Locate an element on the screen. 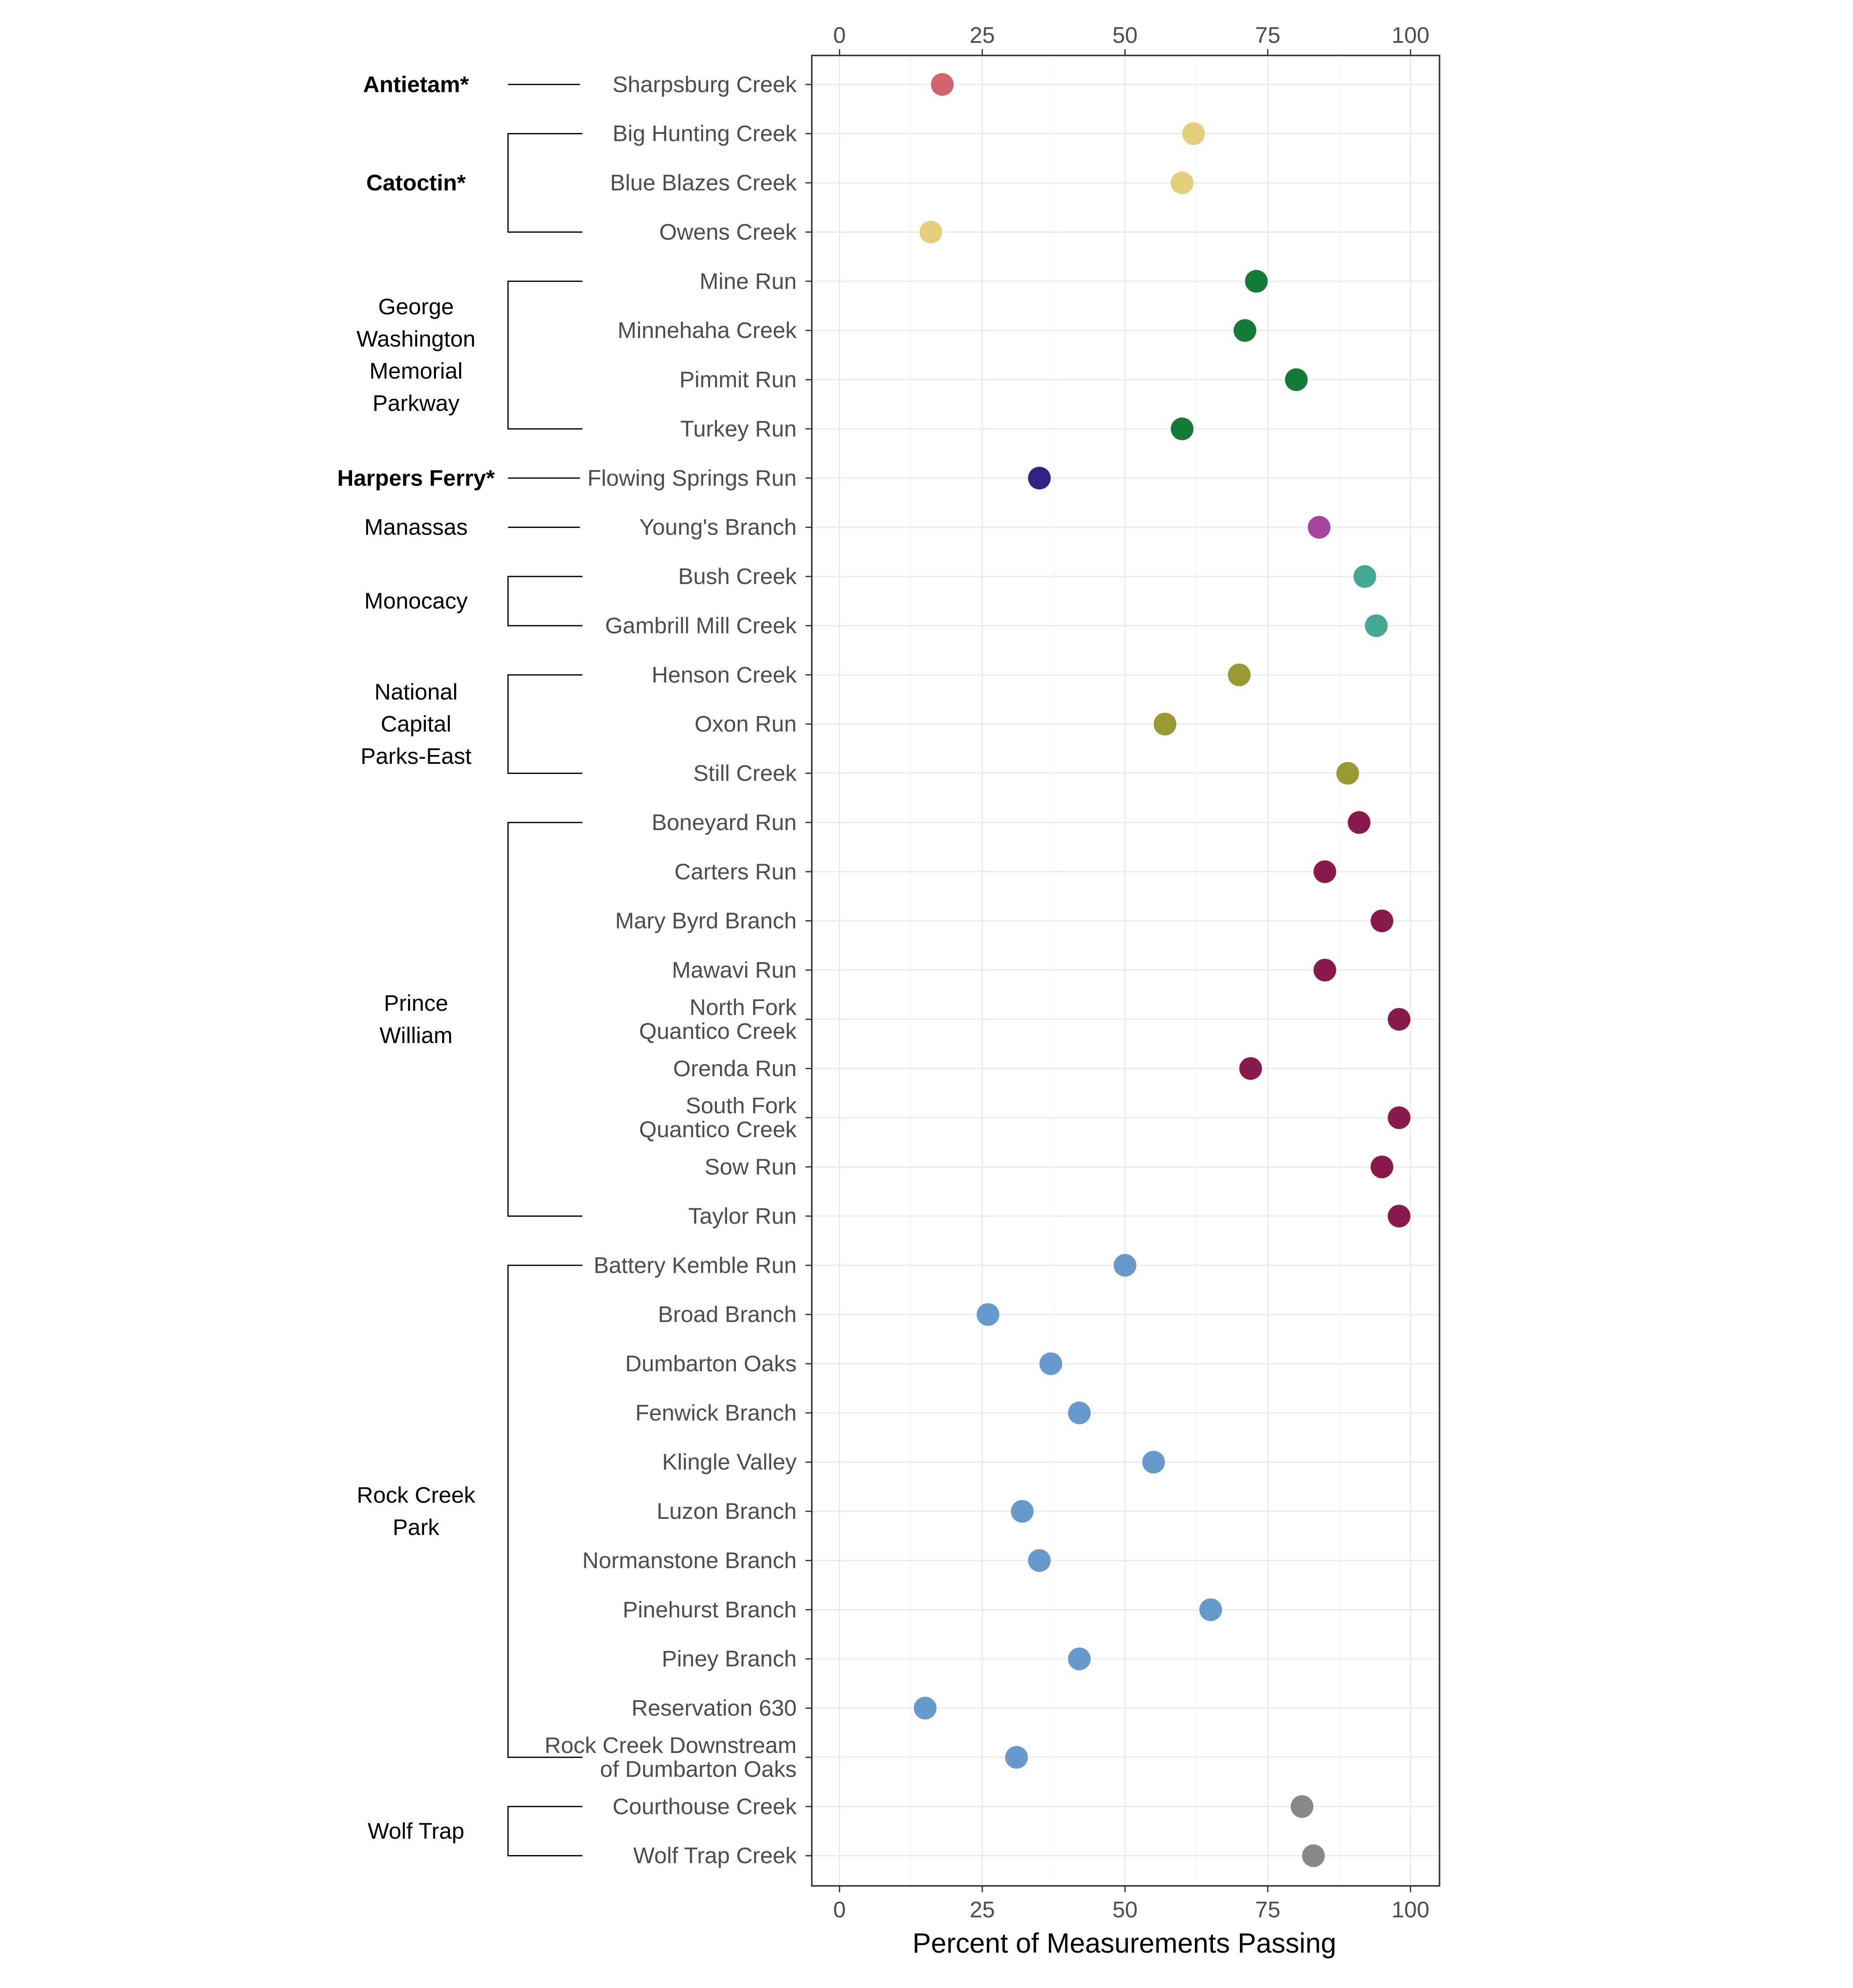 Image resolution: width=1853 pixels, height=1988 pixels. site-label-line: Boneyard Run is located at coordinates (724, 822).